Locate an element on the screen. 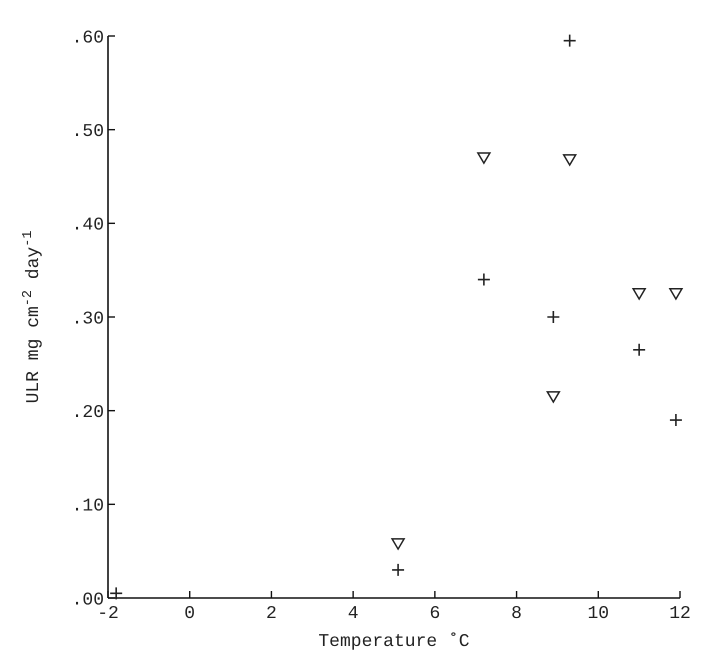  y-tick-label: .40 is located at coordinates (88, 226).